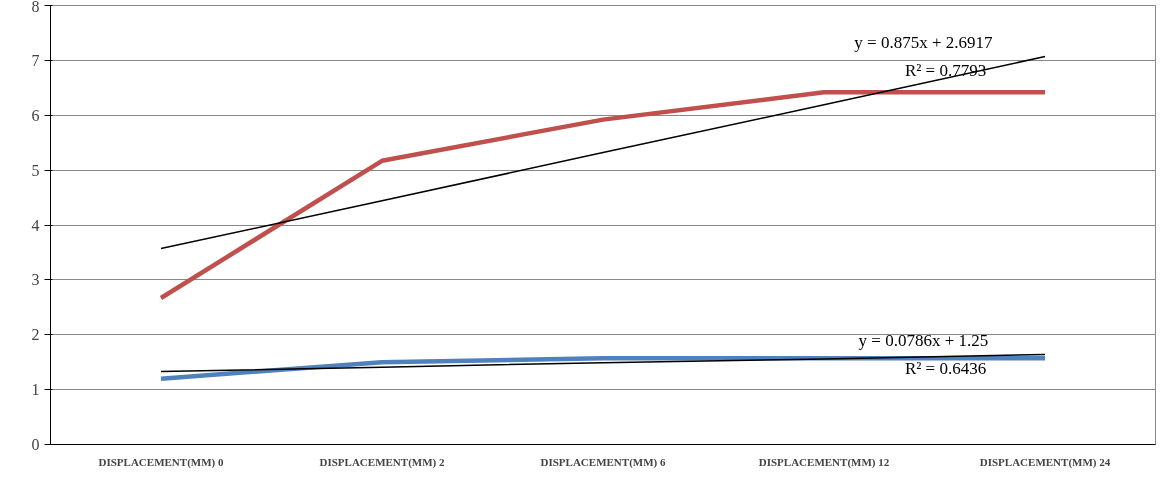 The width and height of the screenshot is (1168, 482). I want to click on x-tick-label: DISPLACEMENT(MM) 2, so click(382, 462).